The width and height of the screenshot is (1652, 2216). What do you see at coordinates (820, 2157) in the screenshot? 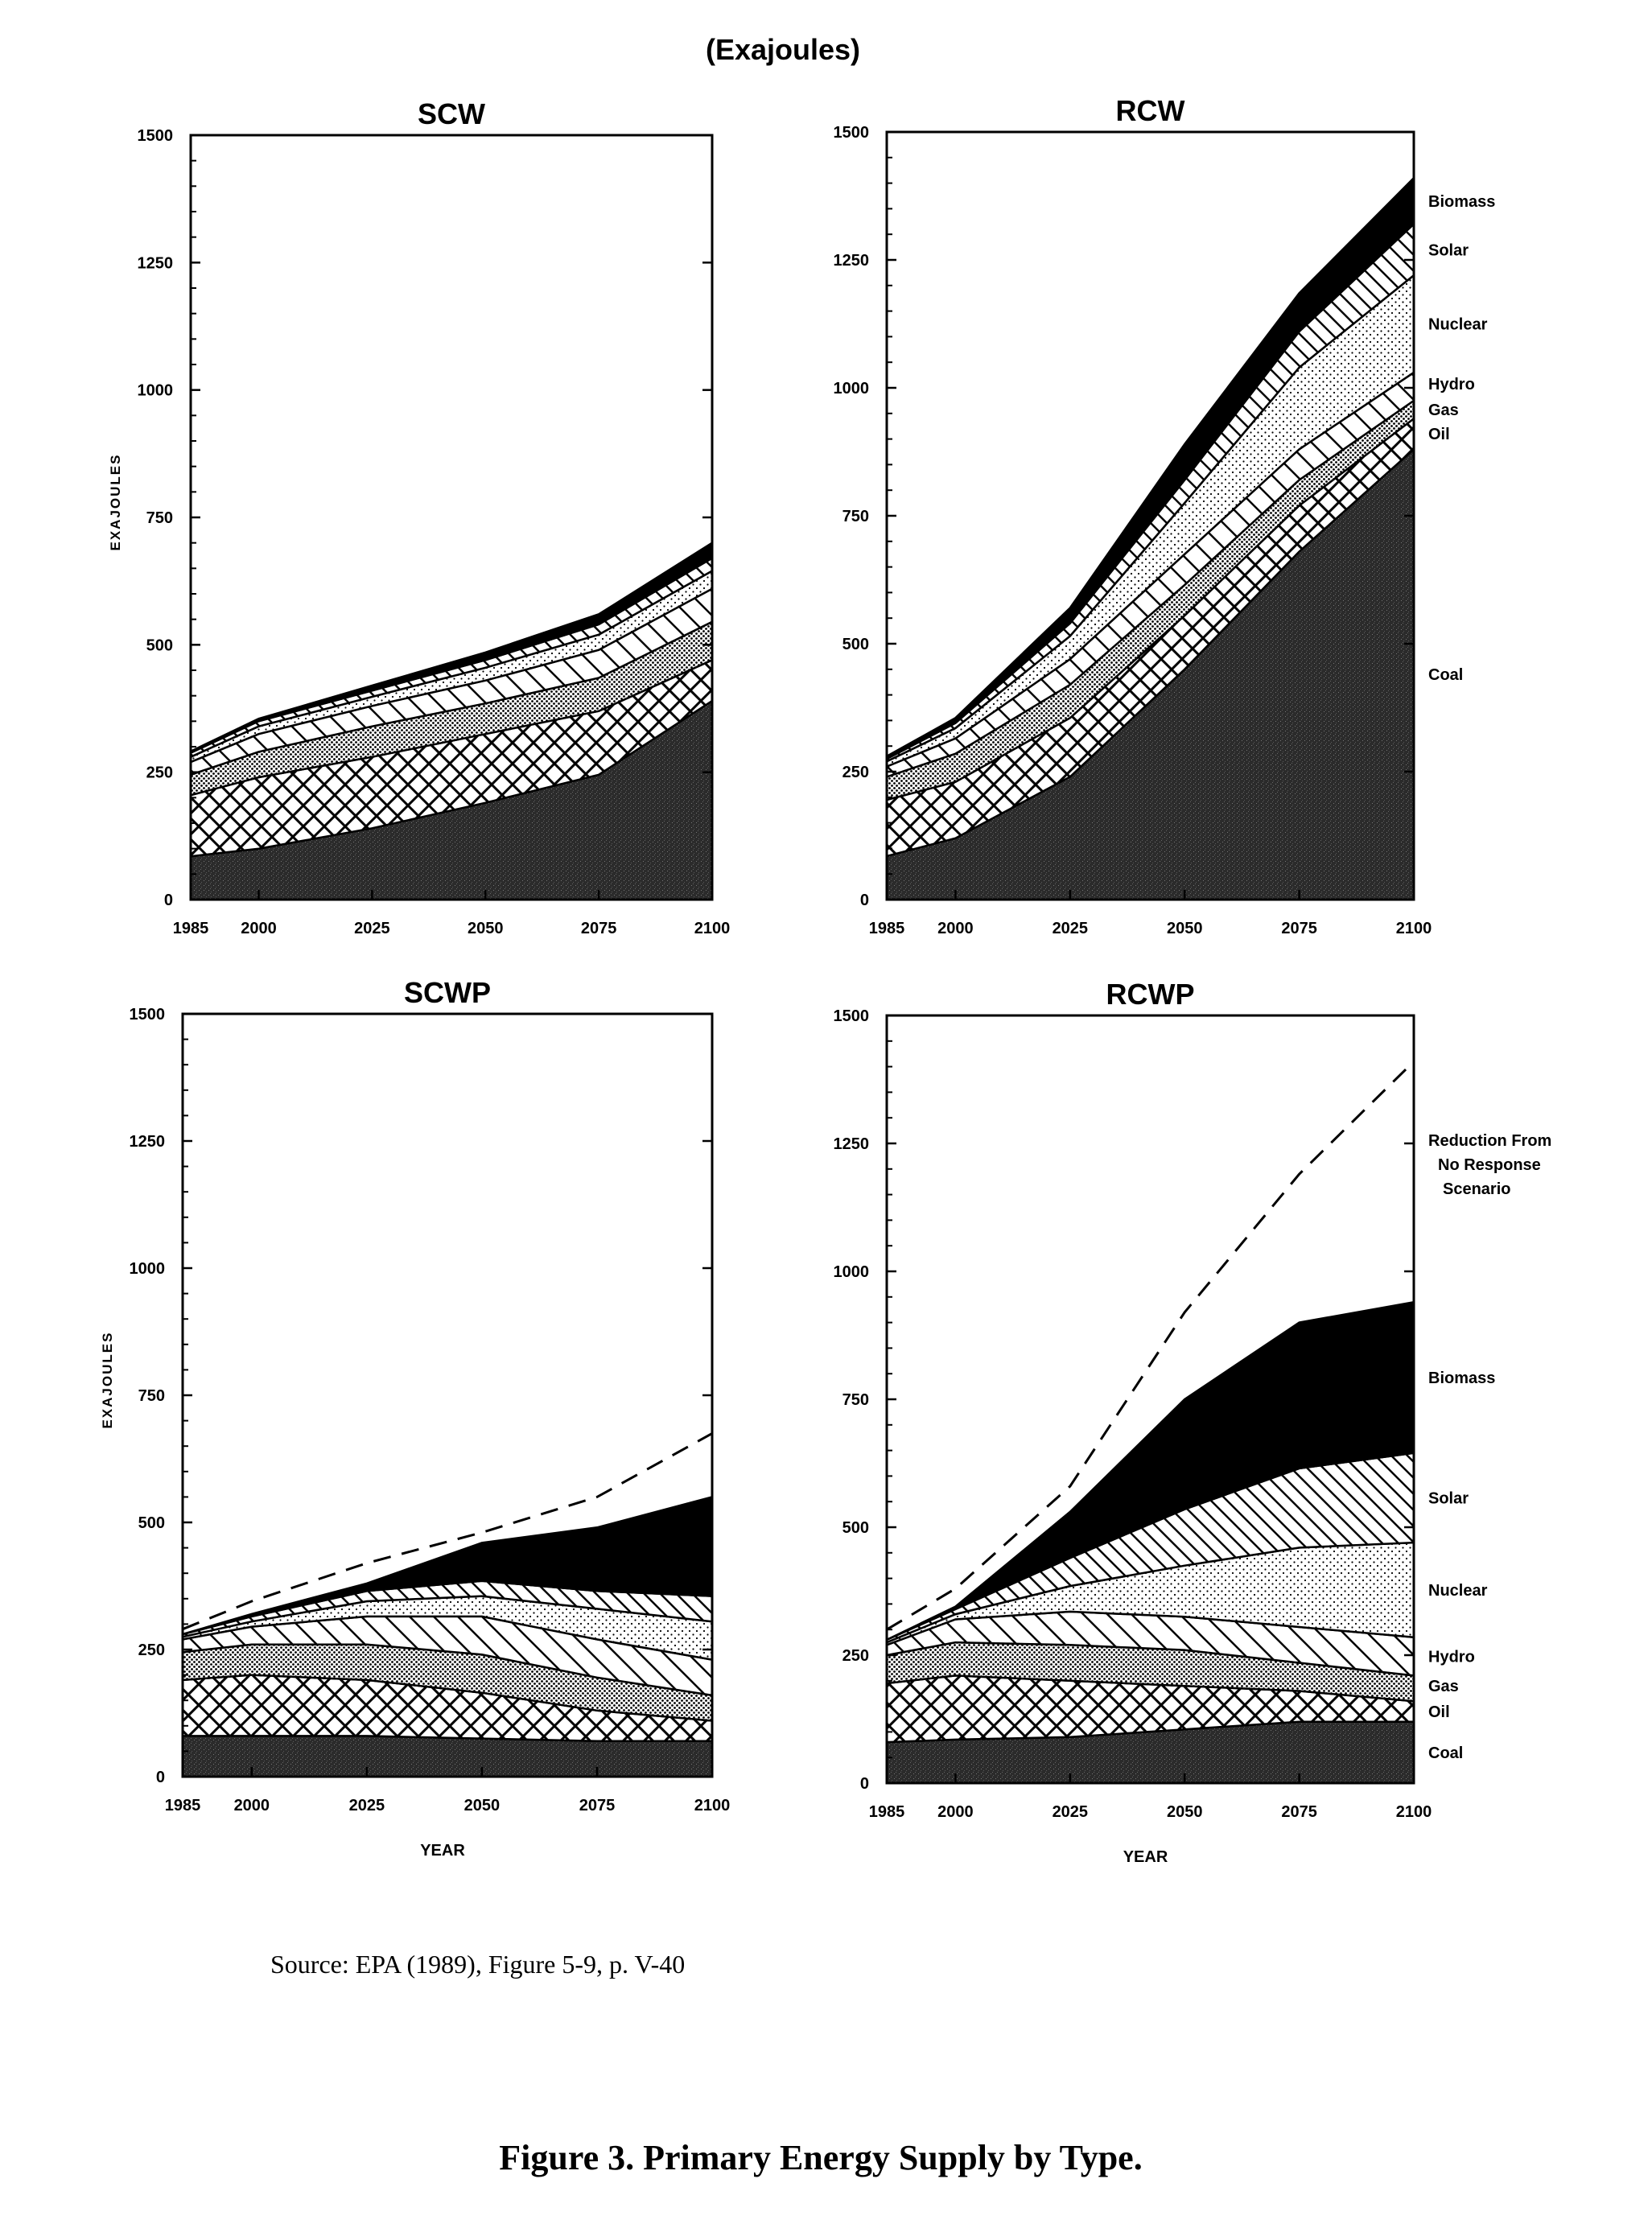
I see `figure-caption: Figure 3. Primary Energy Supply by Type.` at bounding box center [820, 2157].